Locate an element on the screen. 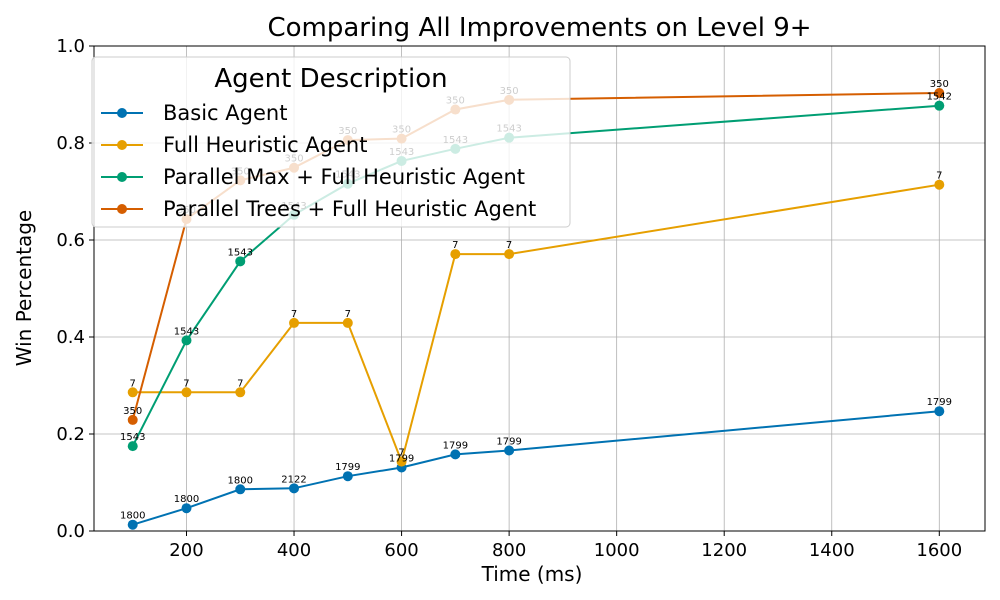  legend-entry-label: Parallel Trees + Full Heuristic Agent is located at coordinates (349, 209).